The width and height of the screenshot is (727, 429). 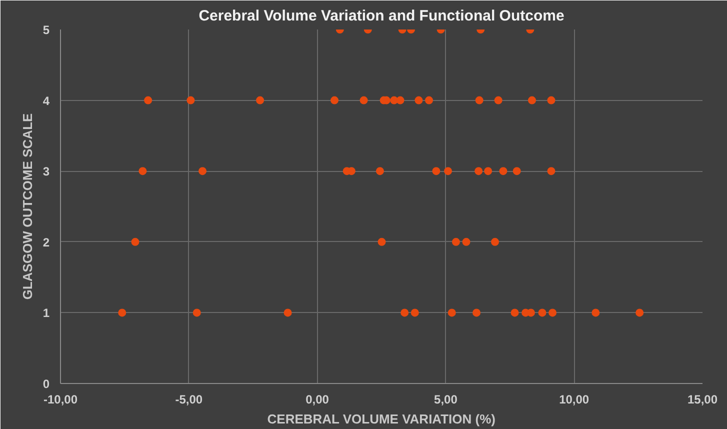 I want to click on y-tick-label: 3, so click(x=46, y=171).